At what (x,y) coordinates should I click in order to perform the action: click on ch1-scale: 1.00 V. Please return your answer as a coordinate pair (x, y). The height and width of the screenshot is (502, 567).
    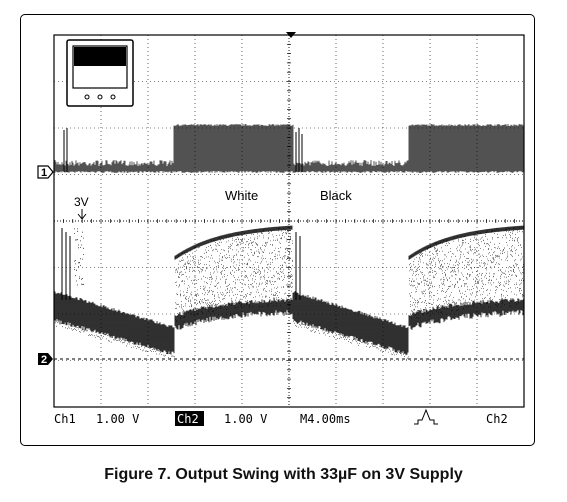
    Looking at the image, I should click on (117, 419).